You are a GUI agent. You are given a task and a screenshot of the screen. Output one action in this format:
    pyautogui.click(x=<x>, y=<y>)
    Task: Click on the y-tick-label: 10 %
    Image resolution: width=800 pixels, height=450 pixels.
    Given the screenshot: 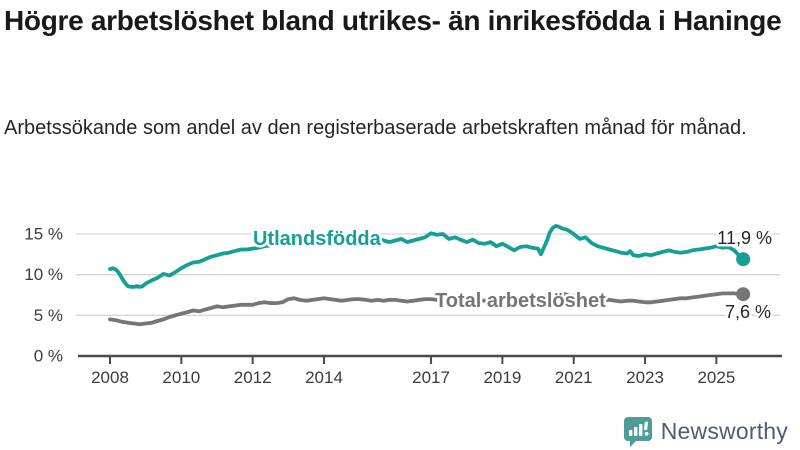 What is the action you would take?
    pyautogui.click(x=43, y=274)
    